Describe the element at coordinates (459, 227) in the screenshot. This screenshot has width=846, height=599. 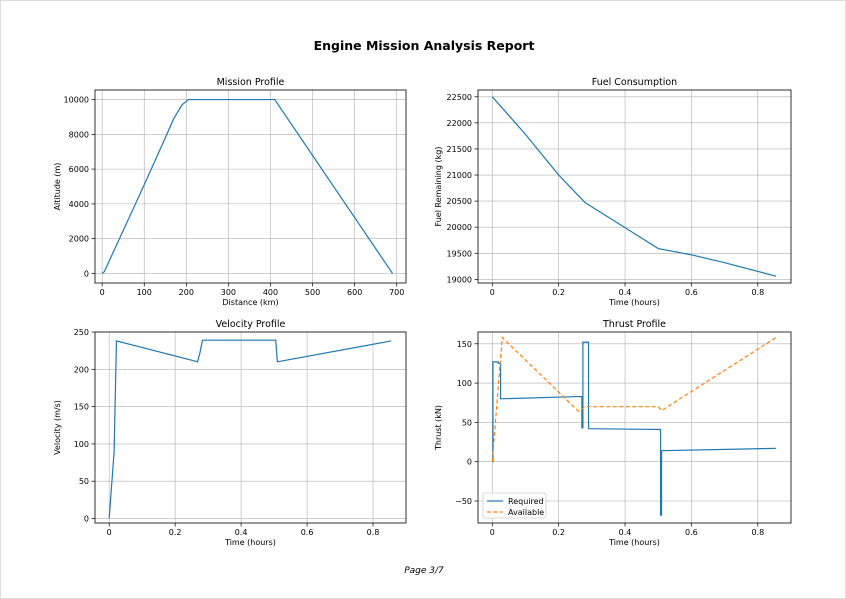
I see `y-tick-label: 20000` at that location.